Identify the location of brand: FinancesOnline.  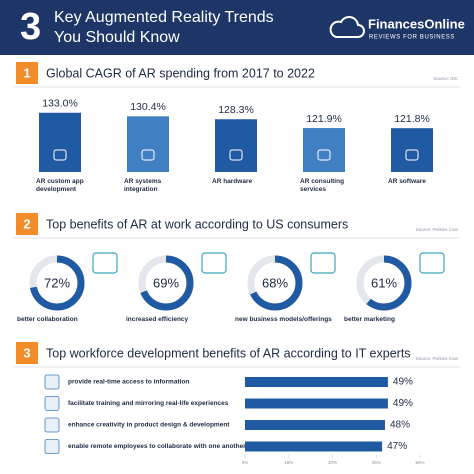
(416, 23).